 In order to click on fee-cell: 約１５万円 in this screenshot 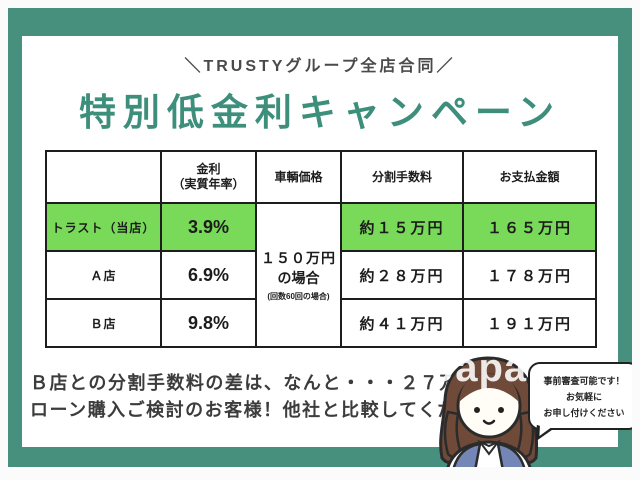, I will do `click(402, 227)`.